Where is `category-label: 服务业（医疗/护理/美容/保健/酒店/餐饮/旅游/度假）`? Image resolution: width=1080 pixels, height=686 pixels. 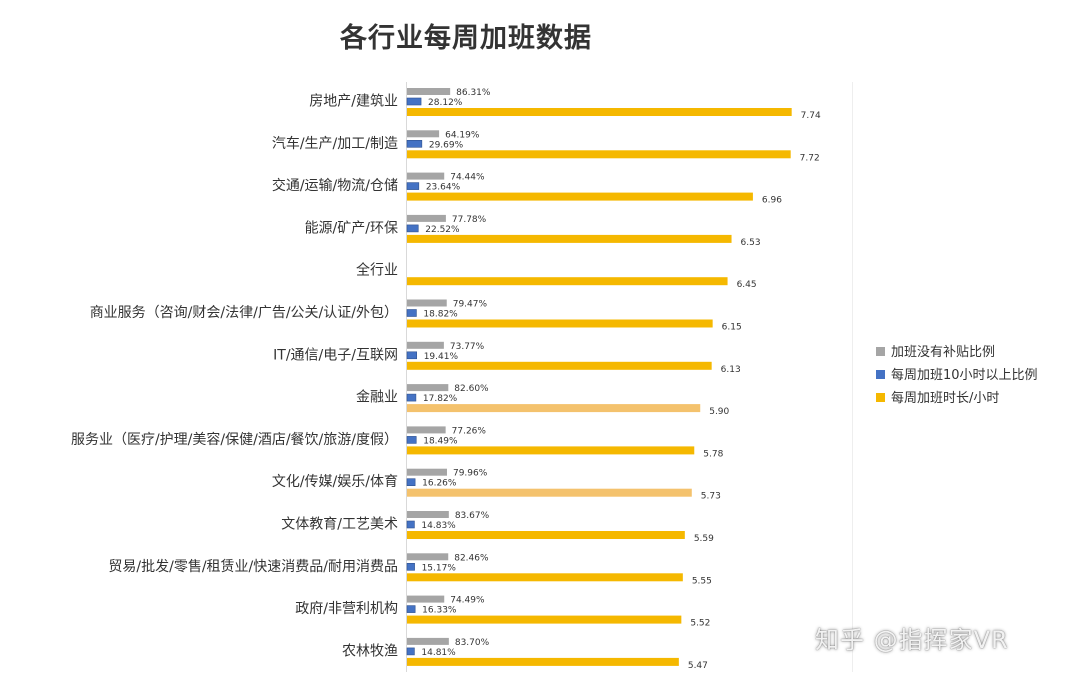 category-label: 服务业（医疗/护理/美容/保健/酒店/餐饮/旅游/度假） is located at coordinates (234, 439).